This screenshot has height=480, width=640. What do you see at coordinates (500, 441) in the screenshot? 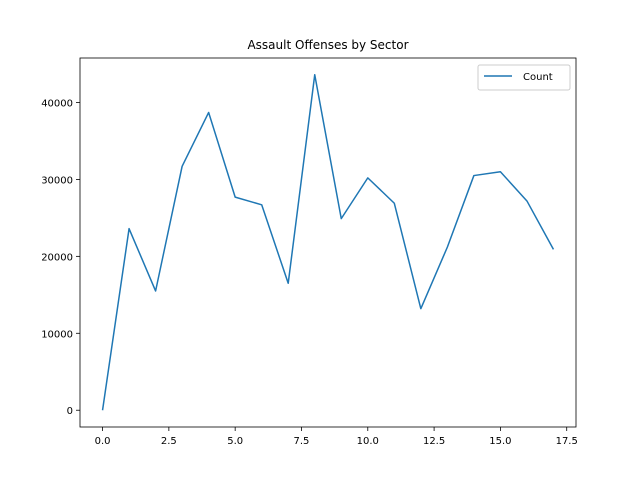
I see `x-tick-label: 15.0` at bounding box center [500, 441].